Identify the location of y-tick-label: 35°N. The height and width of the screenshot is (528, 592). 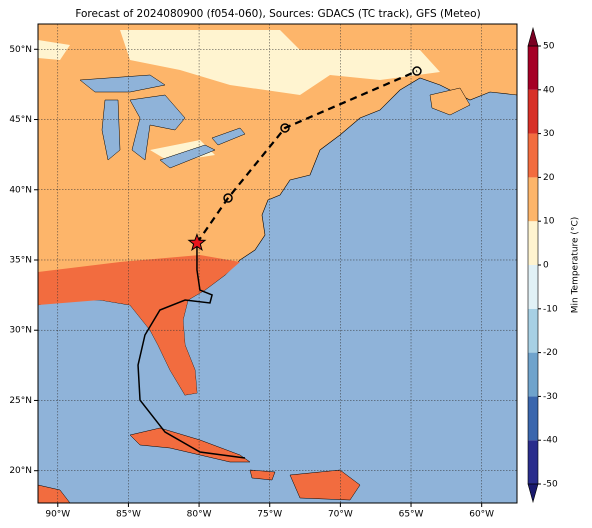
(20, 260).